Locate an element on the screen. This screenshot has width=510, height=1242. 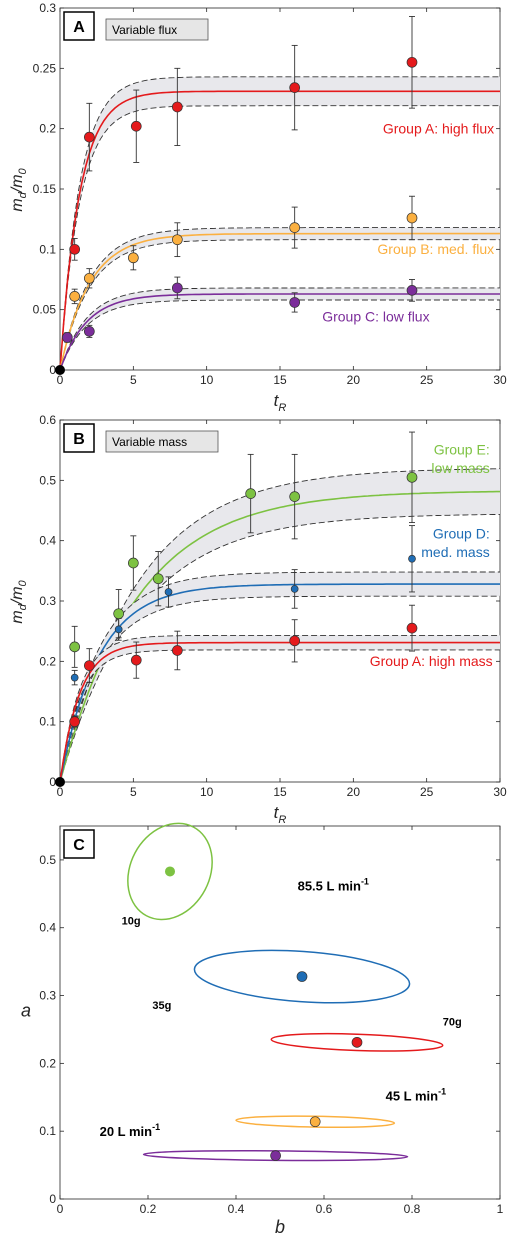
panel-b-annotation: Group D: is located at coordinates (461, 533).